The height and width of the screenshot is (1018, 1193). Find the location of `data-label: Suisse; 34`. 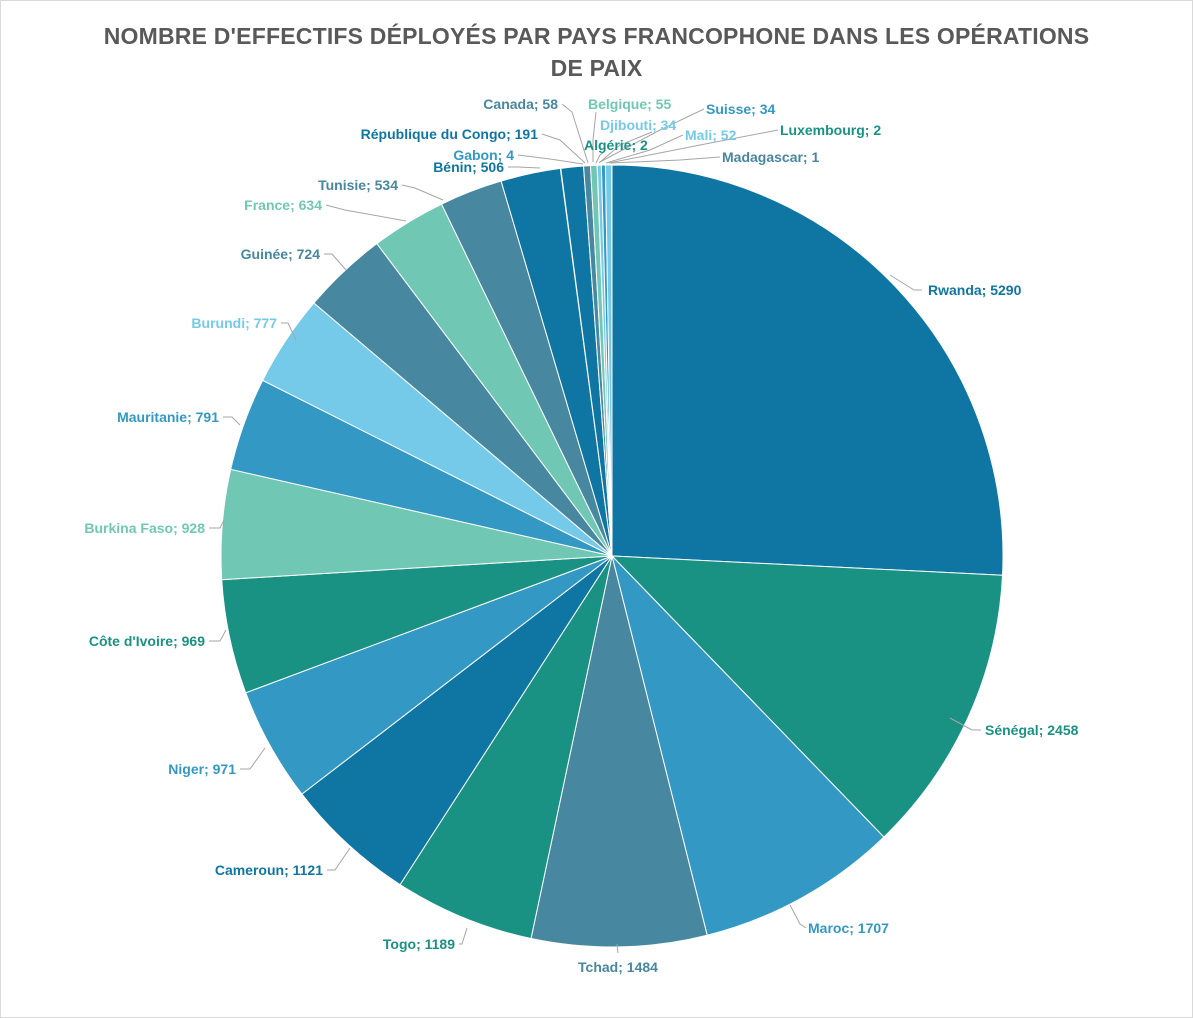

data-label: Suisse; 34 is located at coordinates (740, 109).